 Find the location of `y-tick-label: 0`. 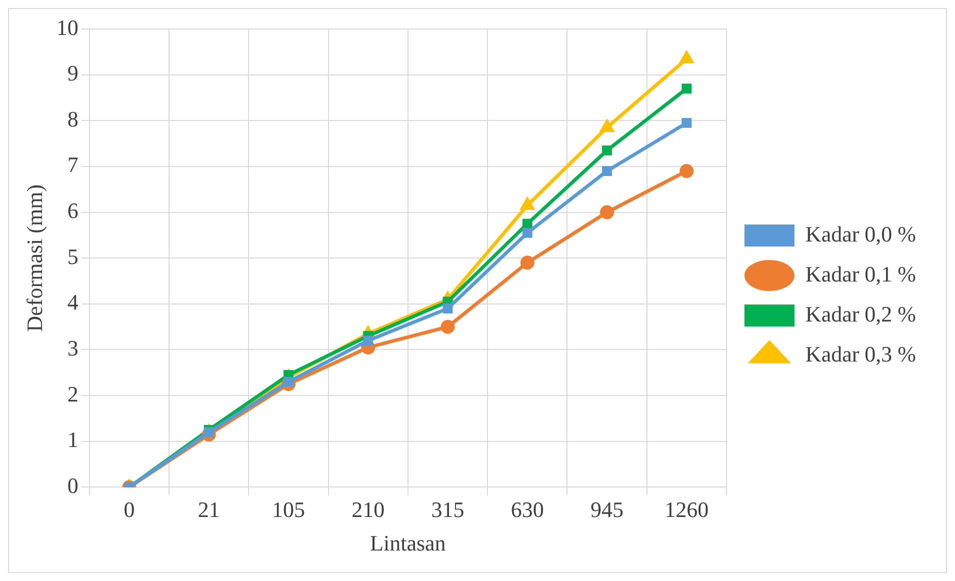

y-tick-label: 0 is located at coordinates (72, 485).